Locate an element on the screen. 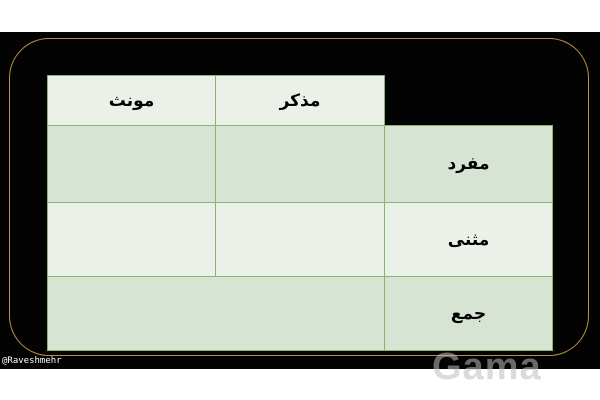 The height and width of the screenshot is (400, 600). header-masculine: مذکر is located at coordinates (300, 100).